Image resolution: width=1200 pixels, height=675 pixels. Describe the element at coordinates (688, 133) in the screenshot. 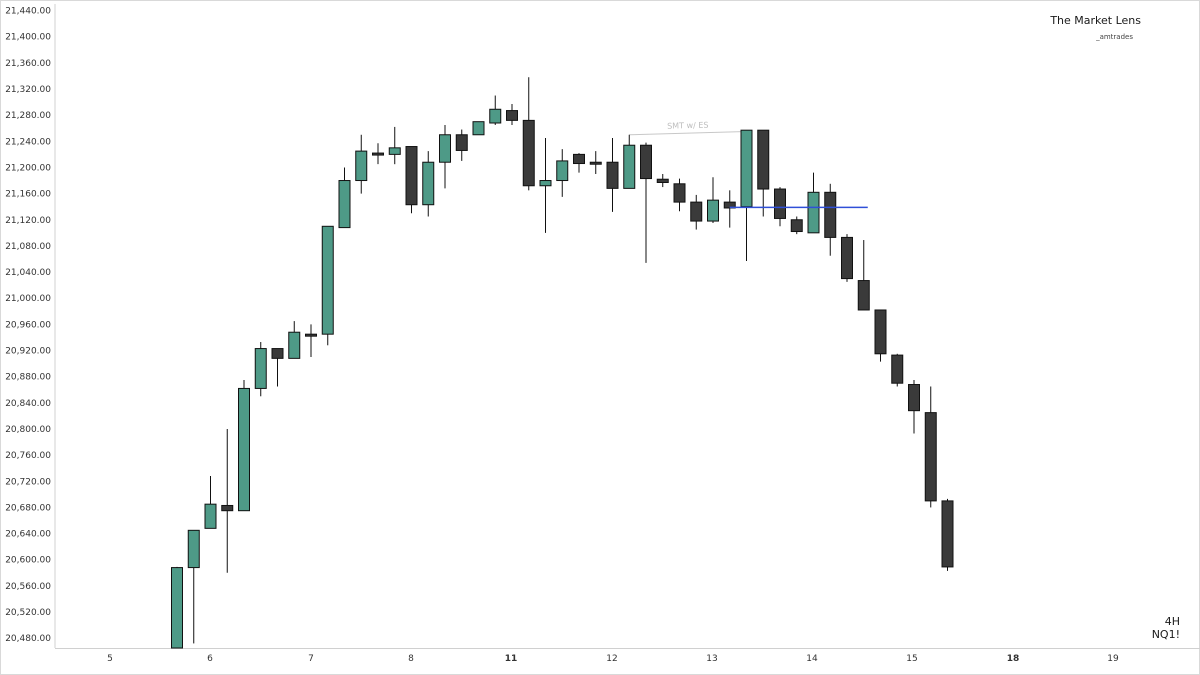

I see `smt-divergence-line` at that location.